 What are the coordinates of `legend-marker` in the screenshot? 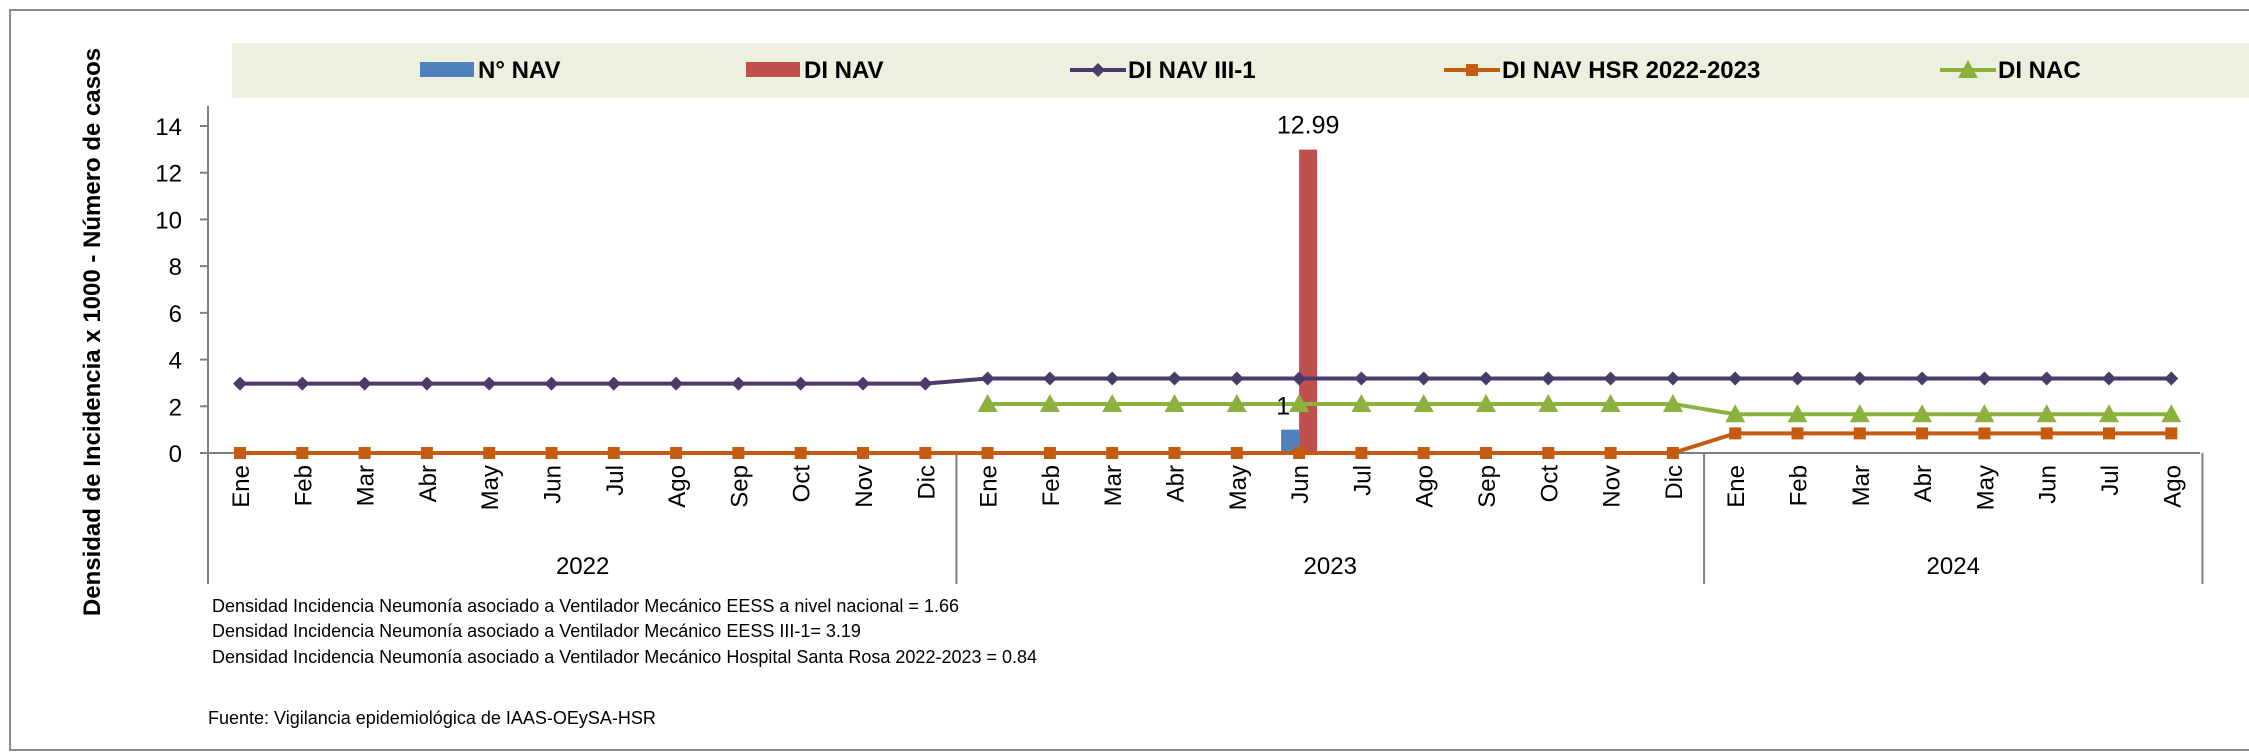 It's located at (1098, 70).